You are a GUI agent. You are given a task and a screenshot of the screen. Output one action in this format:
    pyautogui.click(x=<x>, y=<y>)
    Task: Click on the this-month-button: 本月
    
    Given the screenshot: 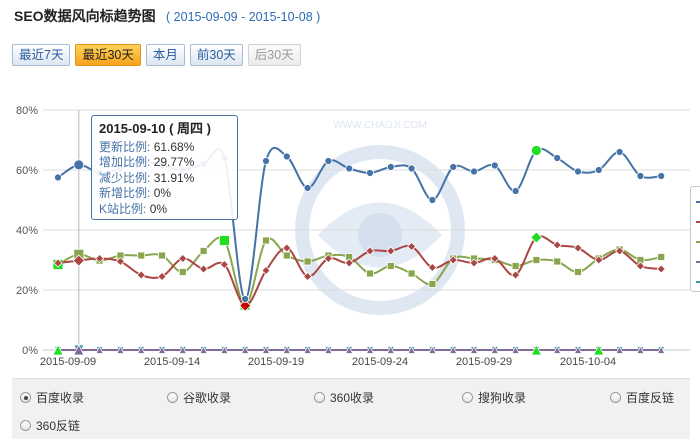 What is the action you would take?
    pyautogui.click(x=165, y=55)
    